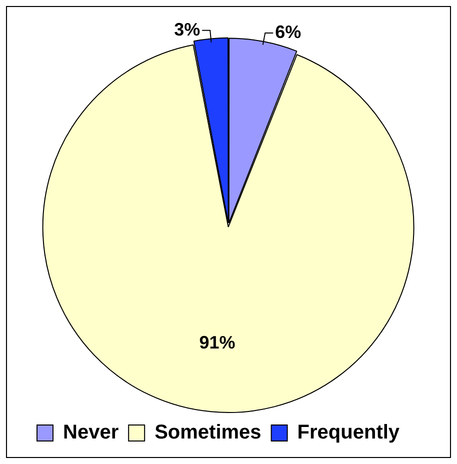 The width and height of the screenshot is (457, 464). What do you see at coordinates (348, 433) in the screenshot?
I see `legend-label: Frequently` at bounding box center [348, 433].